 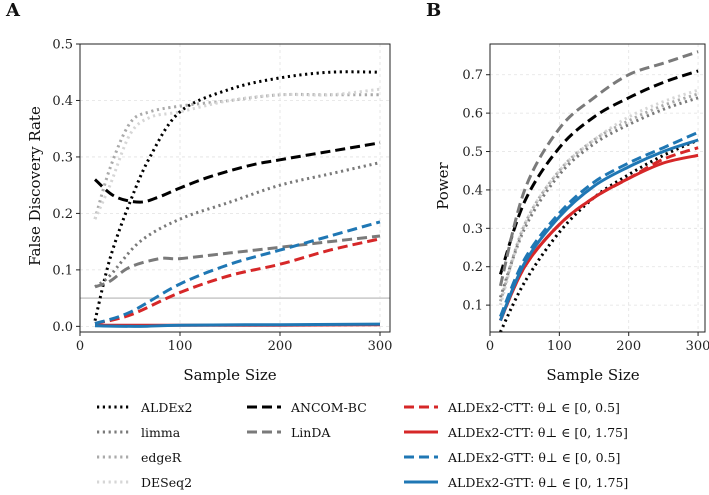 I want to click on power-xtick-label: 300, so click(x=697, y=346).